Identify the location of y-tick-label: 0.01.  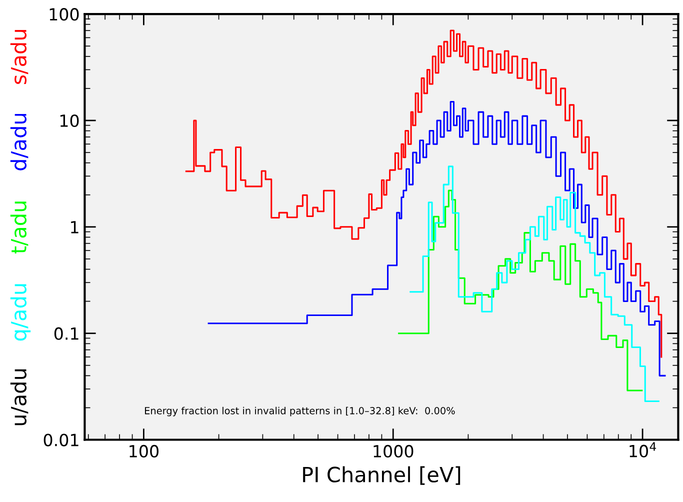
(61, 440).